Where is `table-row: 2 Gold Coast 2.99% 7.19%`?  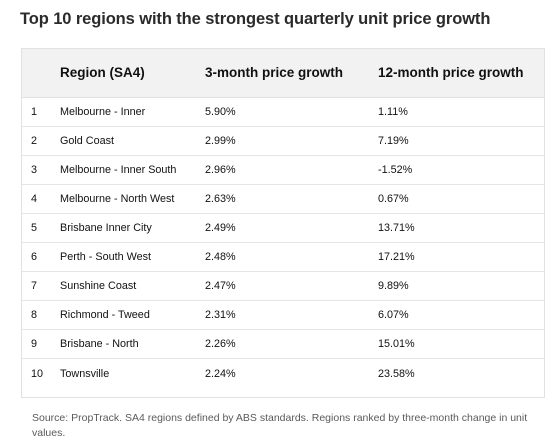
table-row: 2 Gold Coast 2.99% 7.19% is located at coordinates (283, 141).